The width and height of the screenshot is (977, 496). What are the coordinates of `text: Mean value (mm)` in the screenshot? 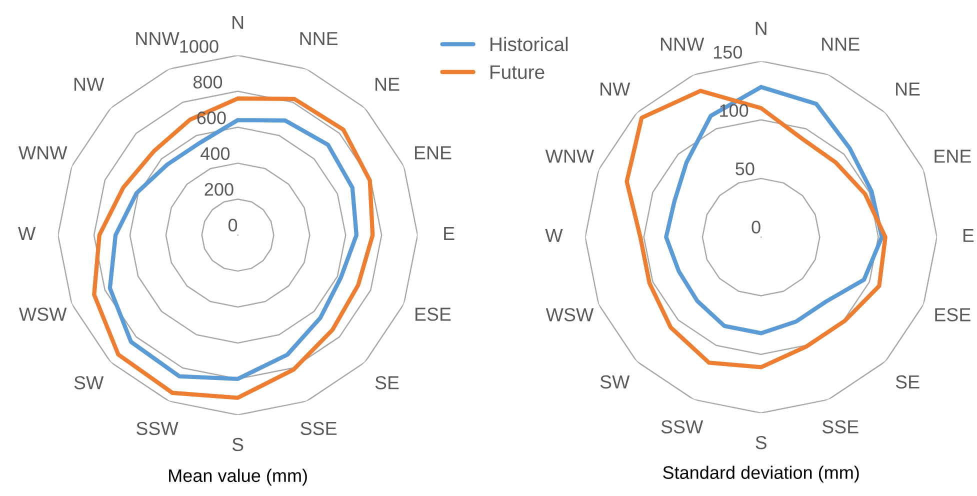 It's located at (238, 477).